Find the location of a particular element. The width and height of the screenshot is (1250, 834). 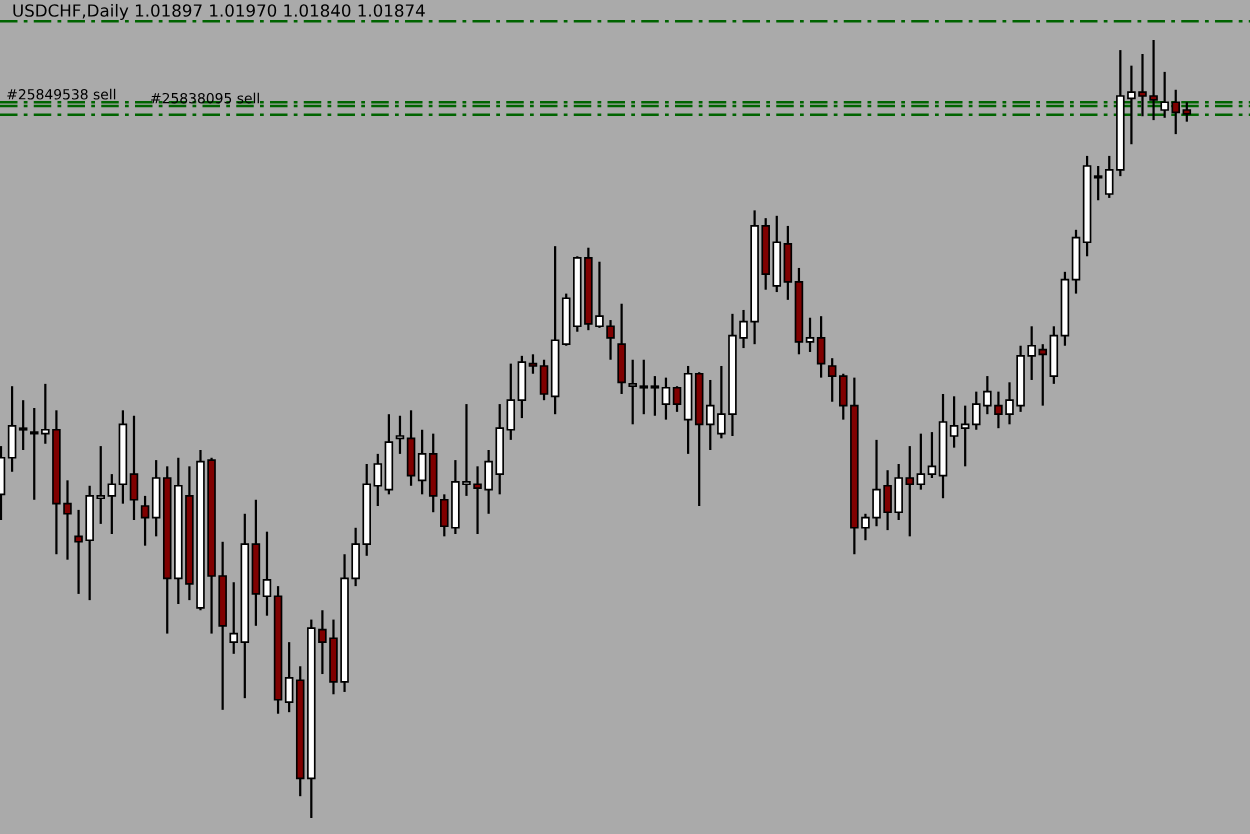

chart-title: USDCHF,Daily 1.01897 1.01970 1.01840 1.01874 is located at coordinates (219, 12).